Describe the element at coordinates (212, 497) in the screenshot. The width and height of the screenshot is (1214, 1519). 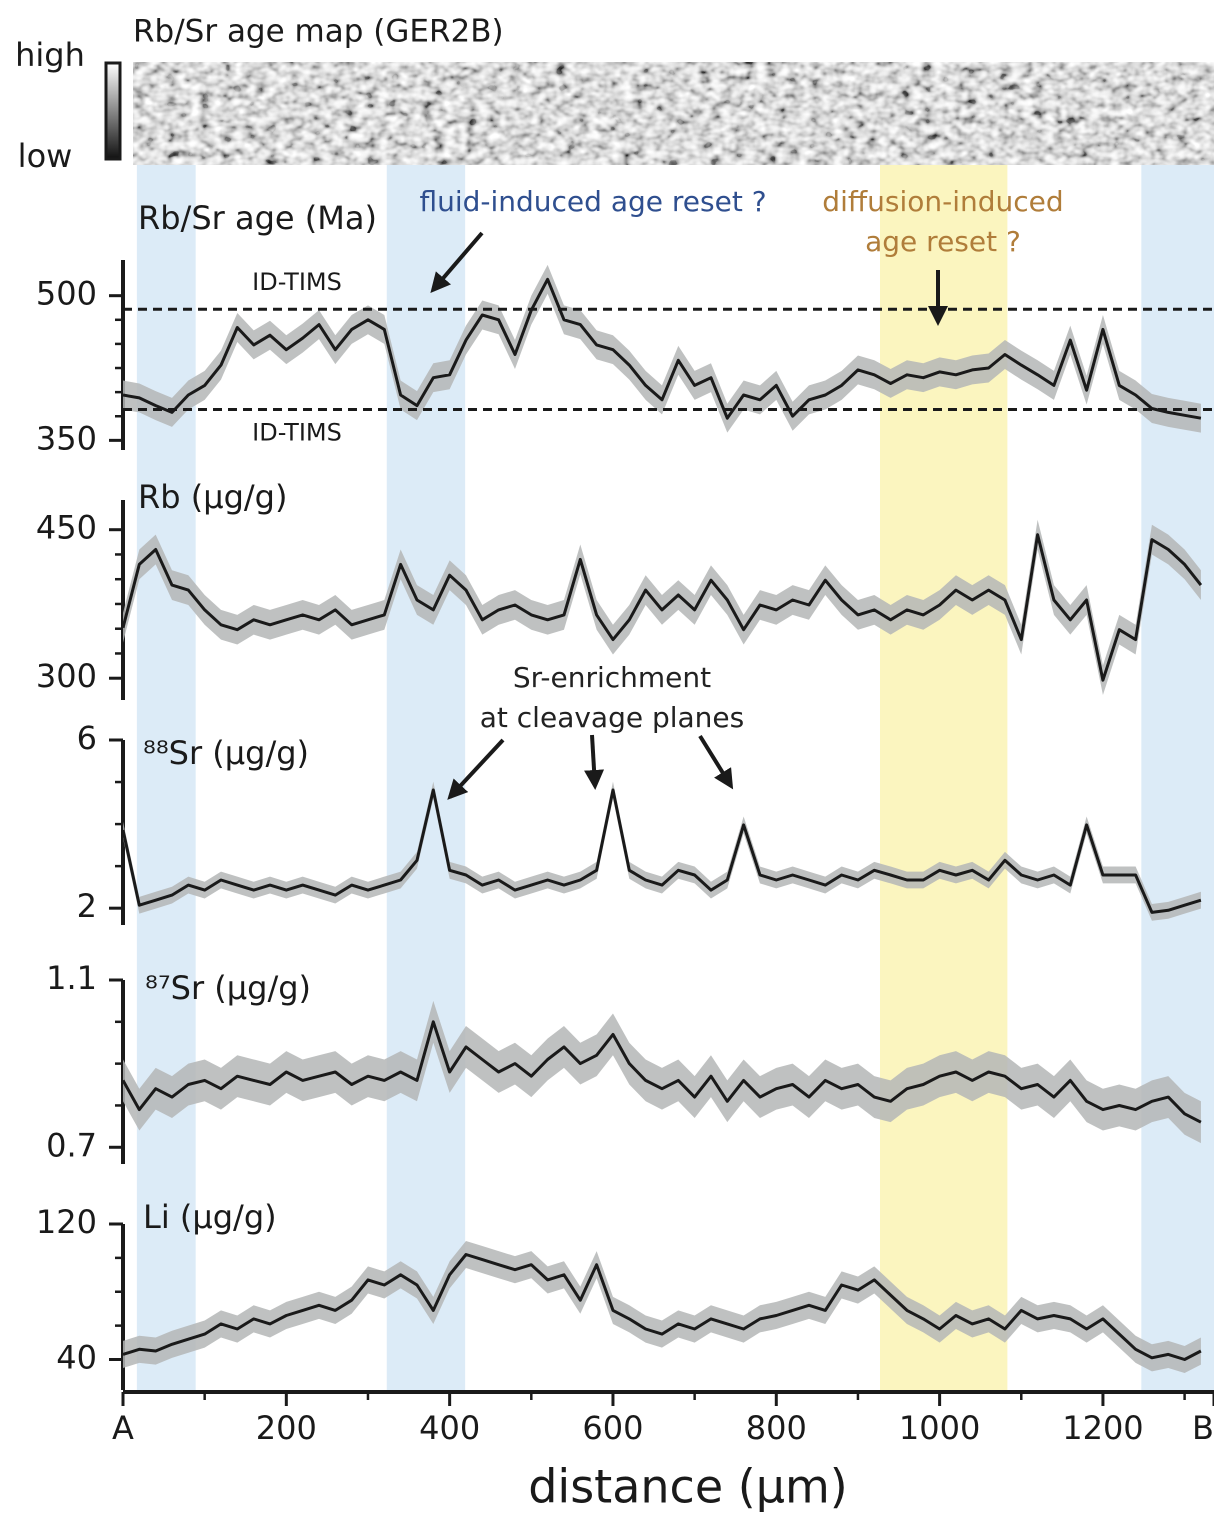
I see `panel-label: Rb (µg/g)` at that location.